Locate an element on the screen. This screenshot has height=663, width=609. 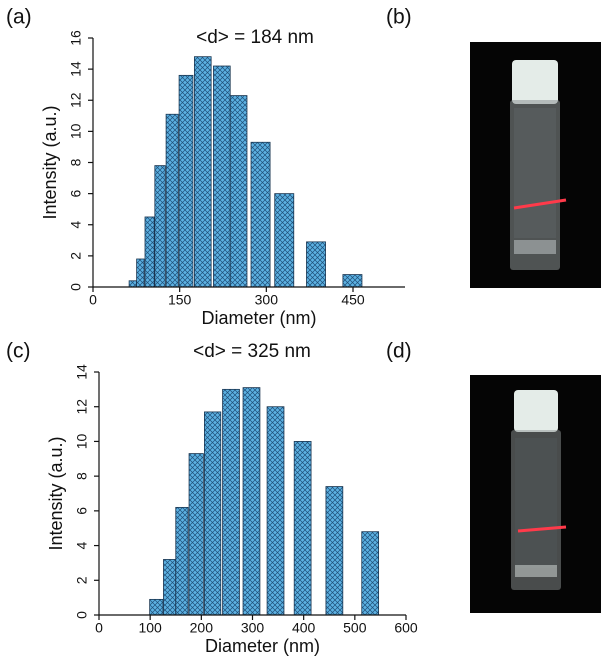
panel-label: (b) is located at coordinates (399, 17).